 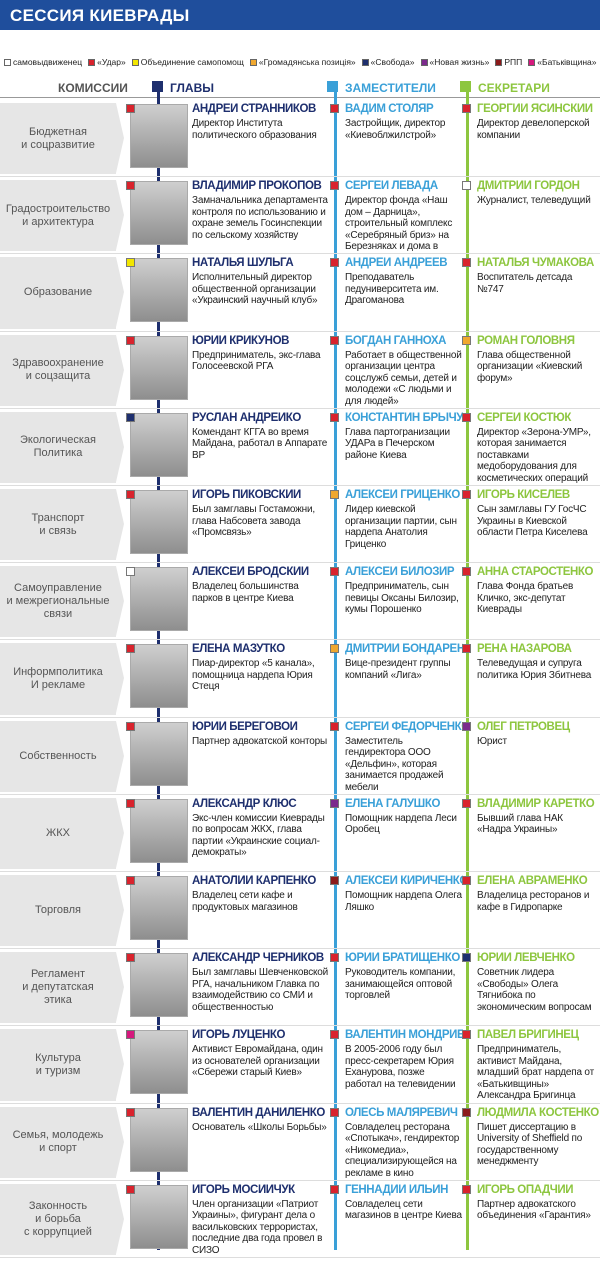 I want to click on commission-cell: Культура и туризм, so click(x=58, y=1065).